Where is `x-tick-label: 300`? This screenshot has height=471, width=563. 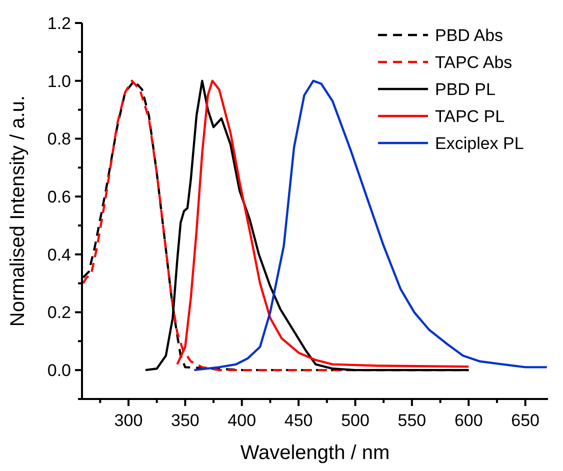
x-tick-label: 300 is located at coordinates (128, 420).